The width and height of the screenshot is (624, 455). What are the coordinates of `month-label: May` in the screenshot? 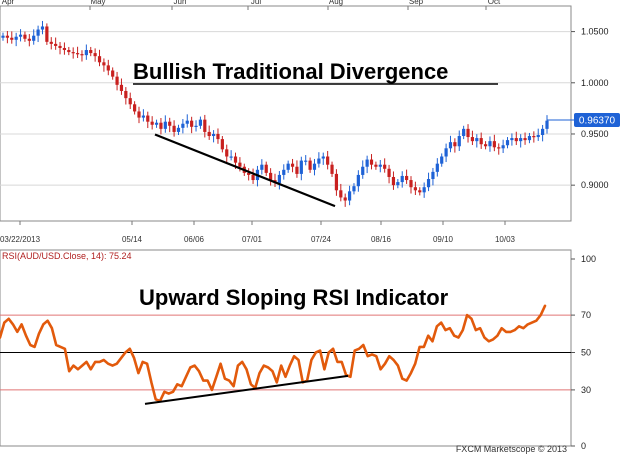 It's located at (97, 3).